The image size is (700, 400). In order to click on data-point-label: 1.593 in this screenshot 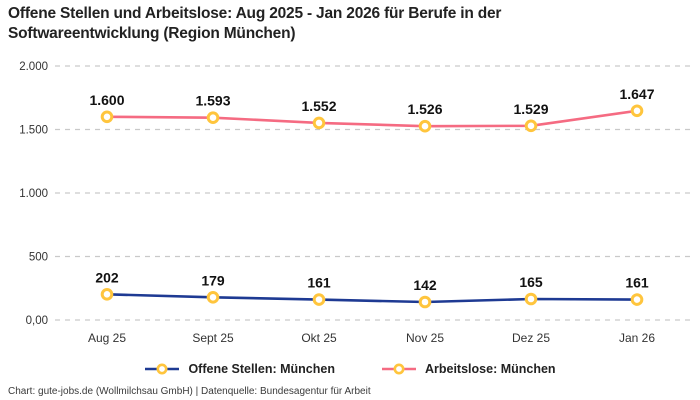, I will do `click(212, 101)`.